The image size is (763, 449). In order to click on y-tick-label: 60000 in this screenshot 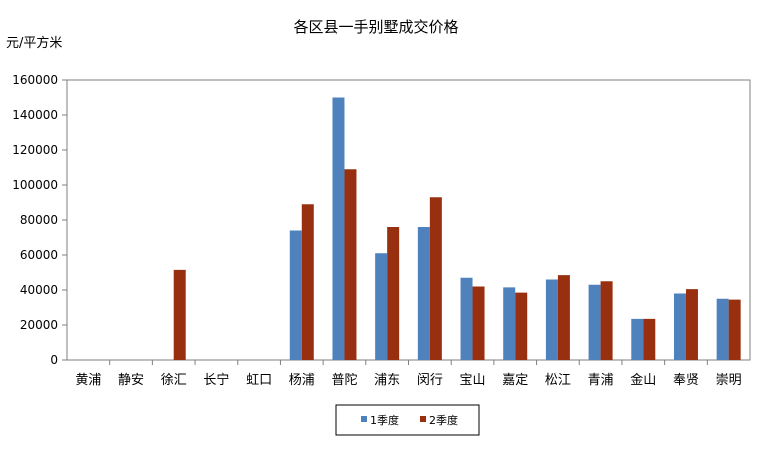, I will do `click(39, 255)`.